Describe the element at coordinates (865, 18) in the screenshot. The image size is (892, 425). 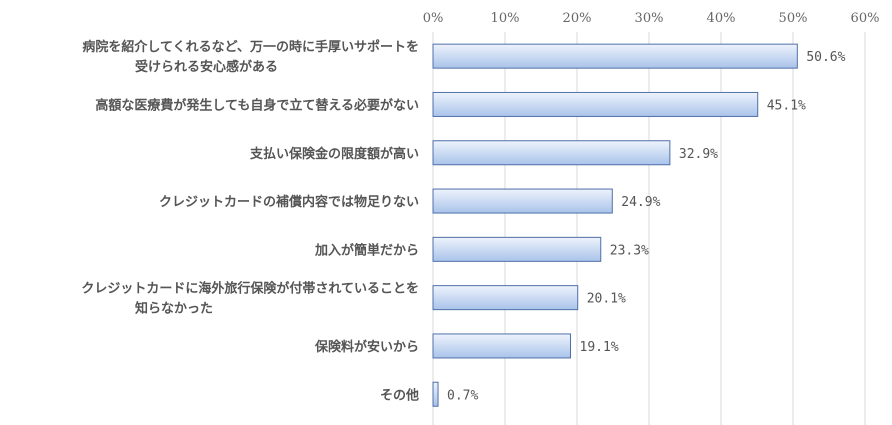
I see `x-tick-label: 60%` at that location.